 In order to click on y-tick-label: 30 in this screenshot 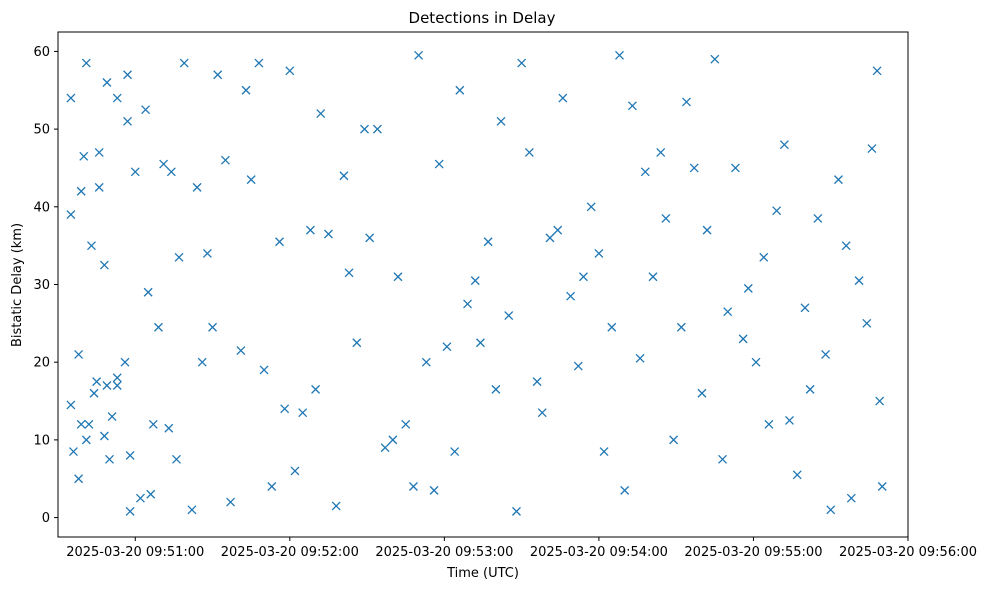, I will do `click(41, 285)`.